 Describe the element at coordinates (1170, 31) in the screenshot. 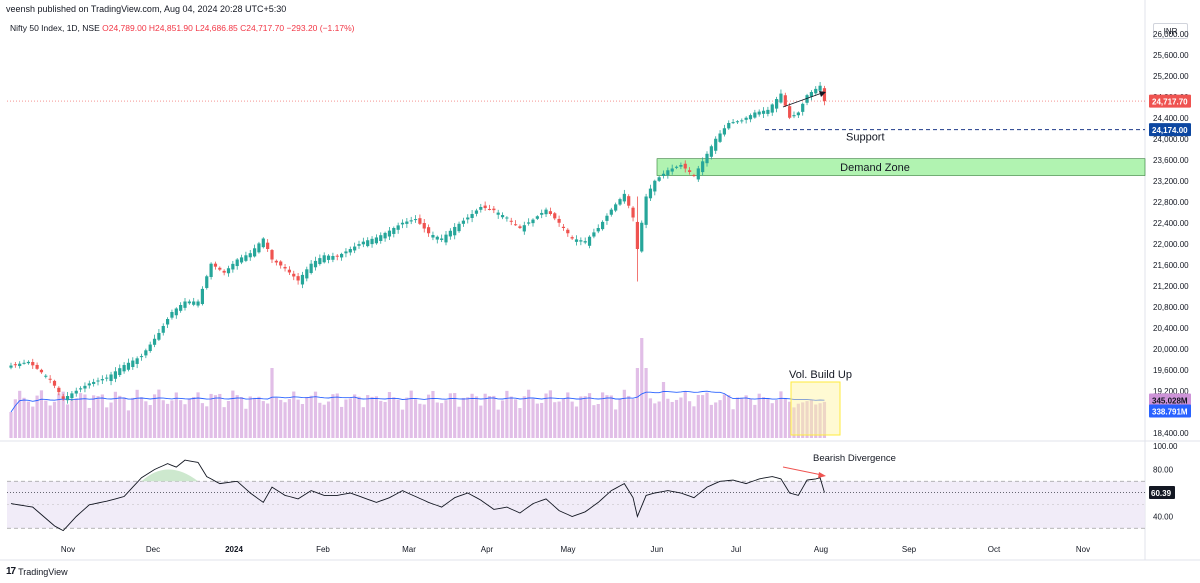

I see `currency-badge: INR` at that location.